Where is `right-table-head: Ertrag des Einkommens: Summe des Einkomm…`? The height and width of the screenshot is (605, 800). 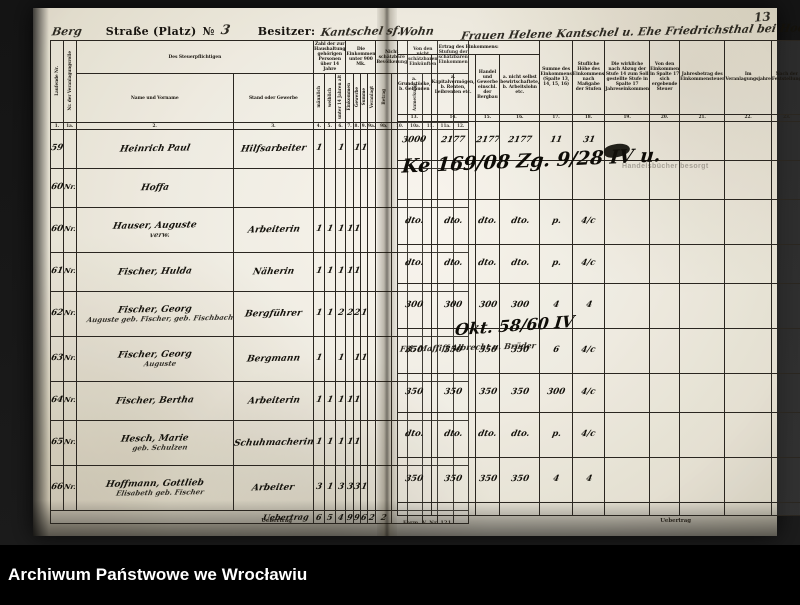 right-table-head: Ertrag des Einkommens: Summe des Einkomm… is located at coordinates (598, 80).